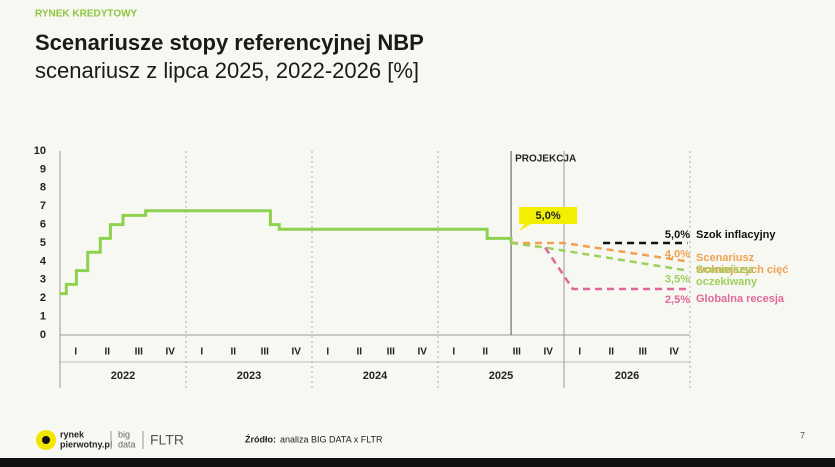  I want to click on value-label: 4,0%, so click(677, 254).